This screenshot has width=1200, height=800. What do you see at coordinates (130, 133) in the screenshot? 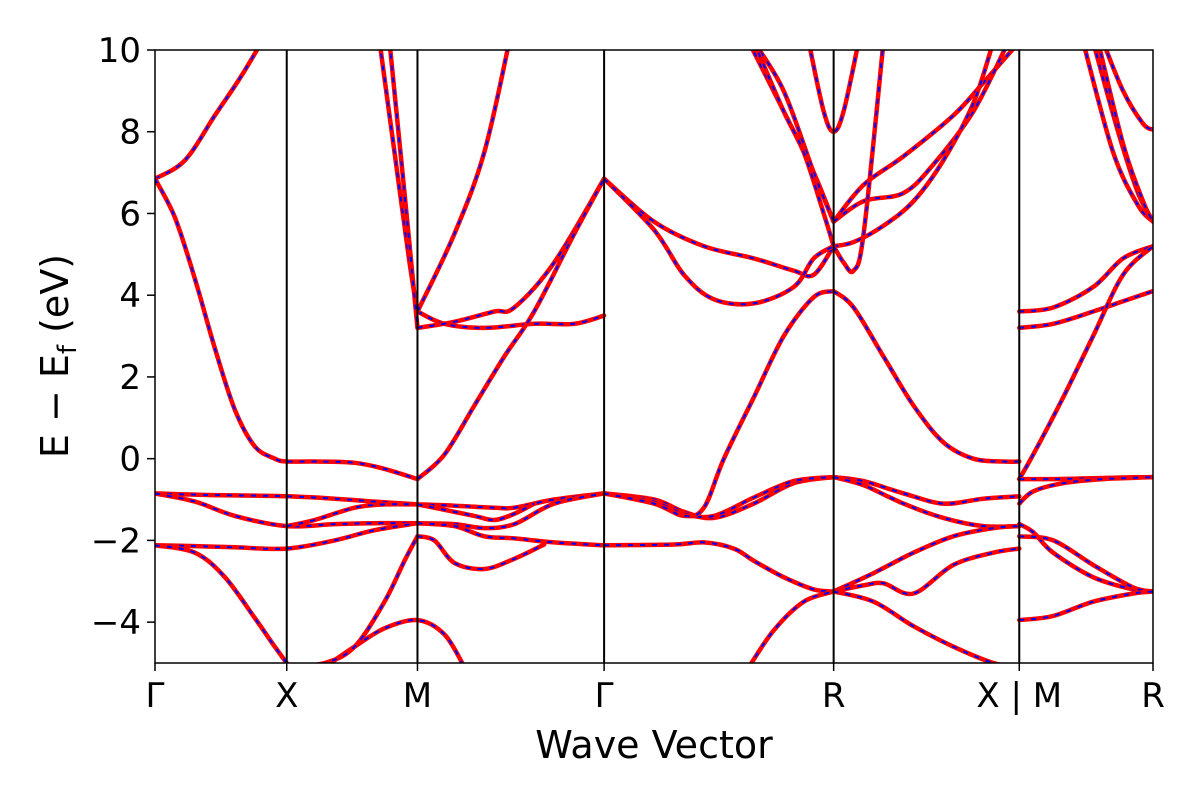
I see `y-tick-label: 8` at bounding box center [130, 133].